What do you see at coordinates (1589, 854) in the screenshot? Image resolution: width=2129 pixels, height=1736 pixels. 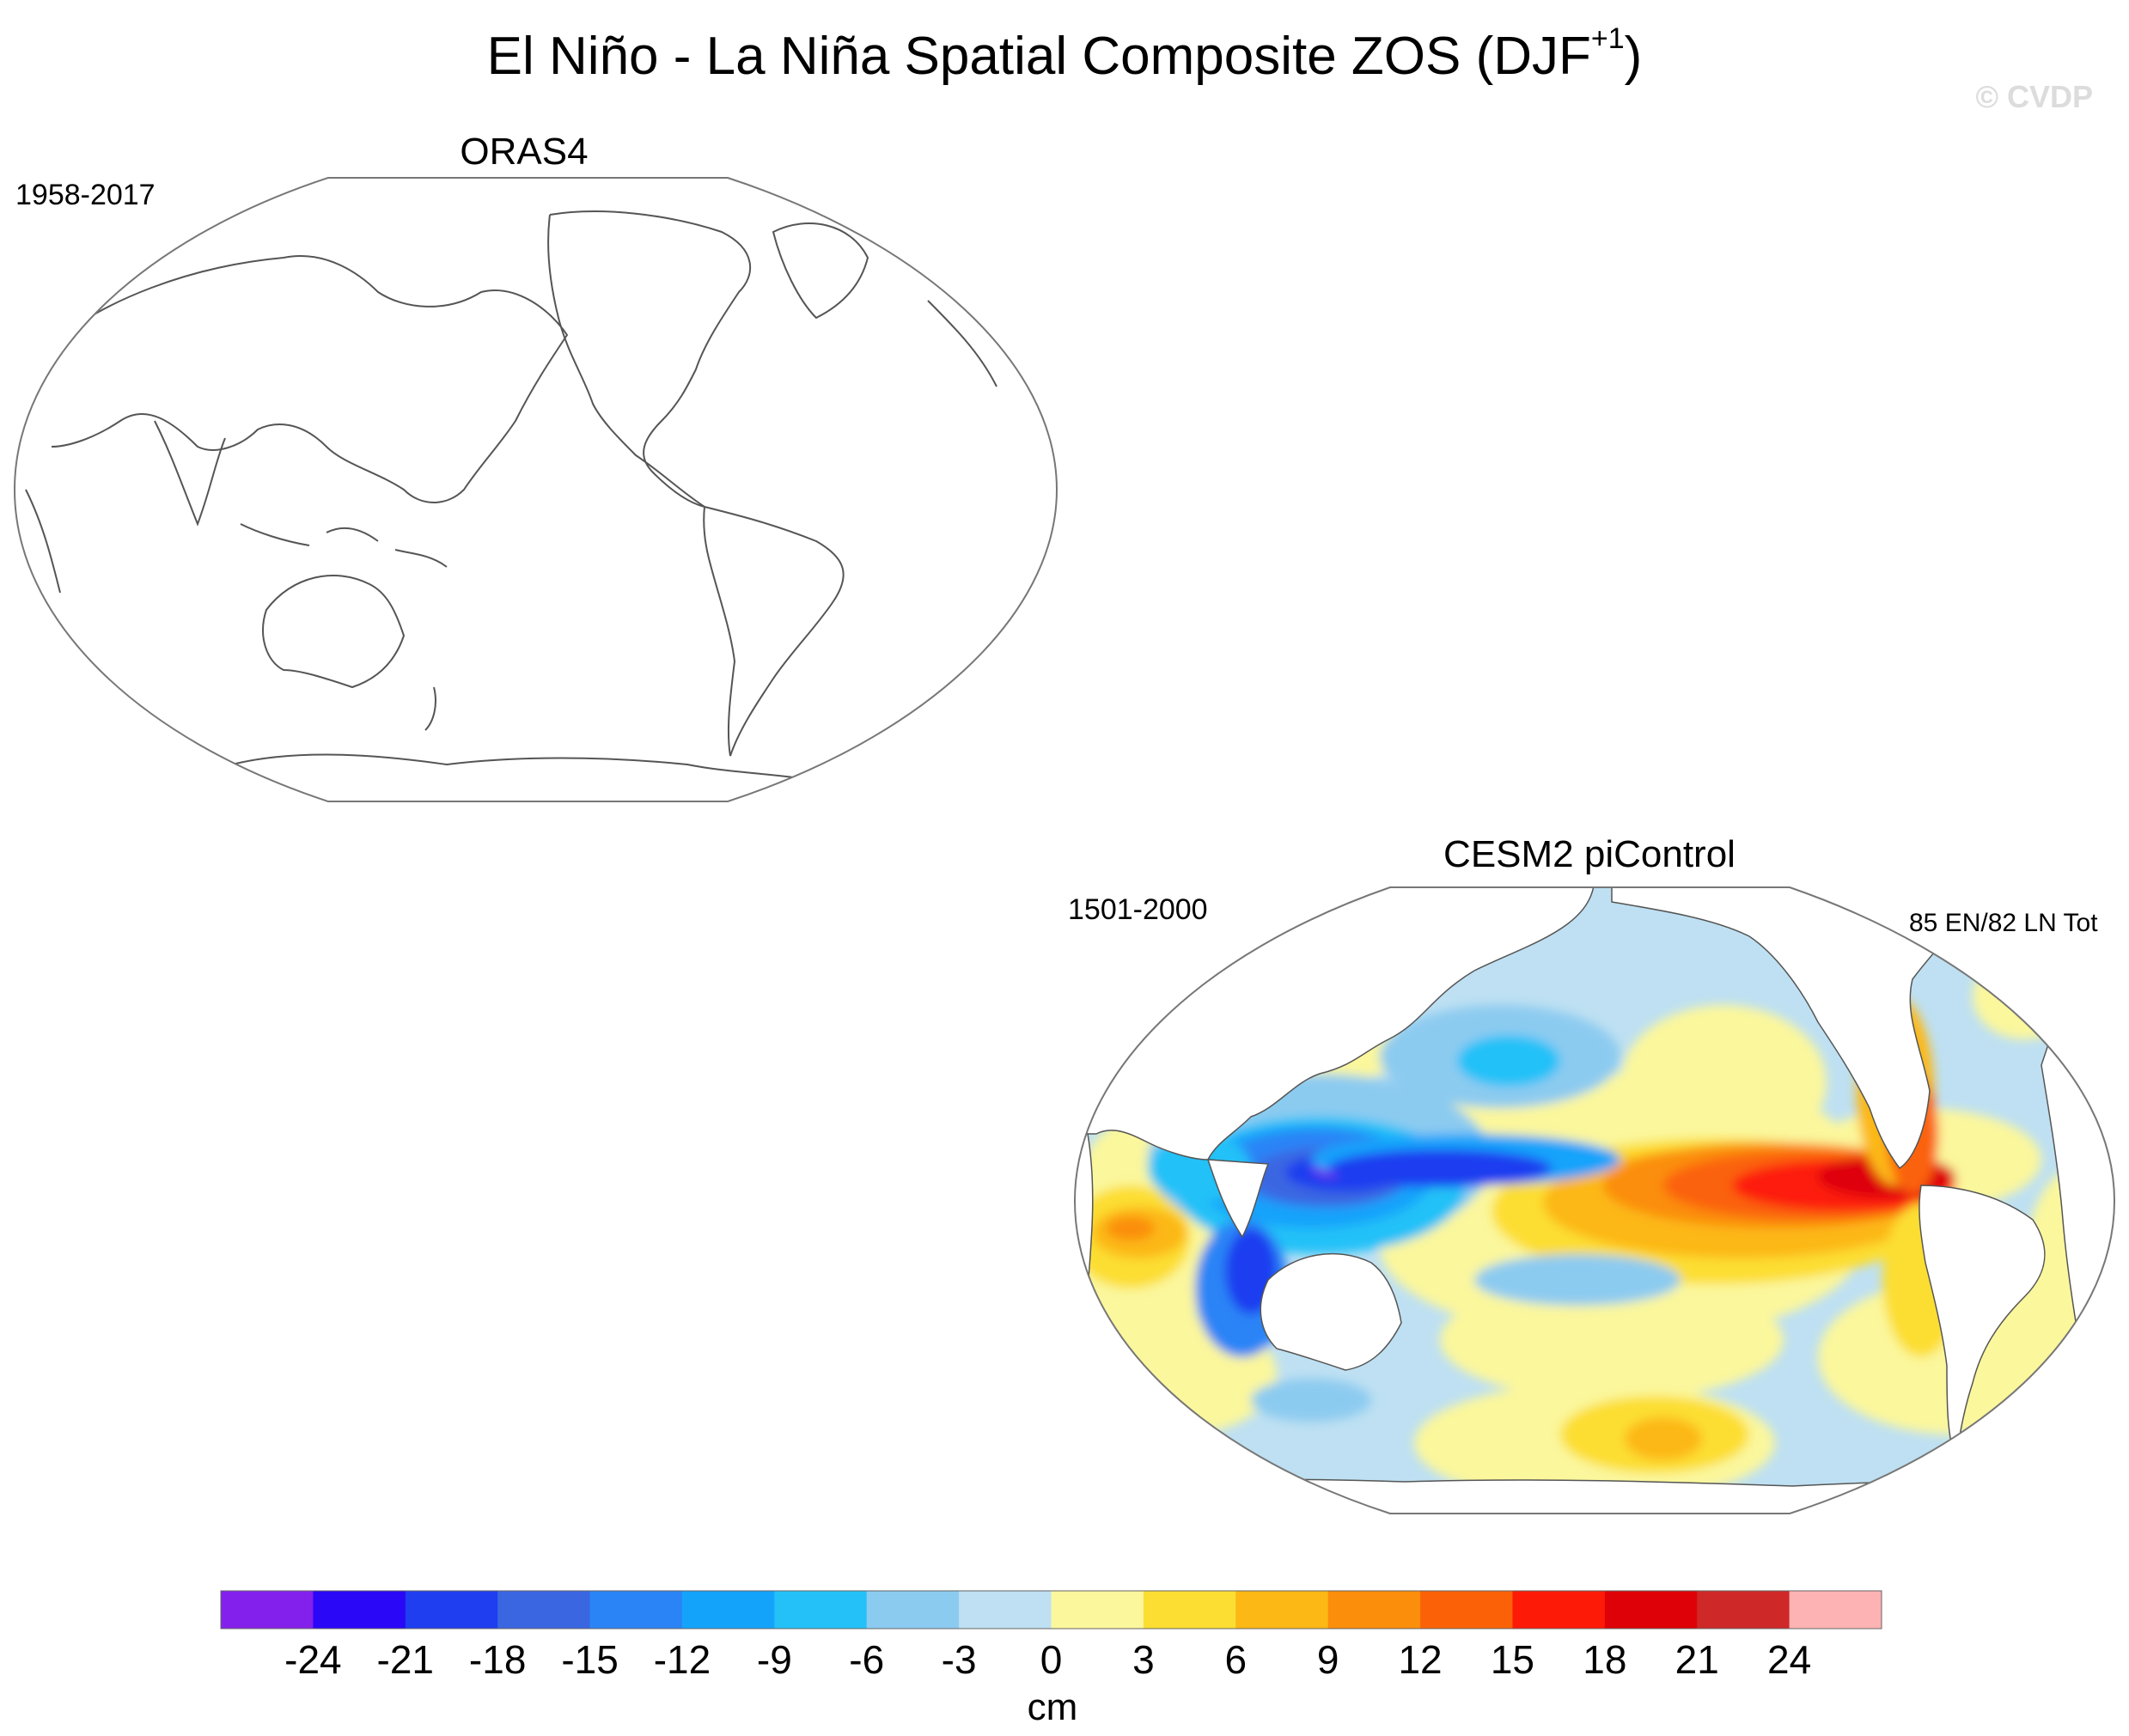 I see `panel-2-title: CESM2 piControl` at bounding box center [1589, 854].